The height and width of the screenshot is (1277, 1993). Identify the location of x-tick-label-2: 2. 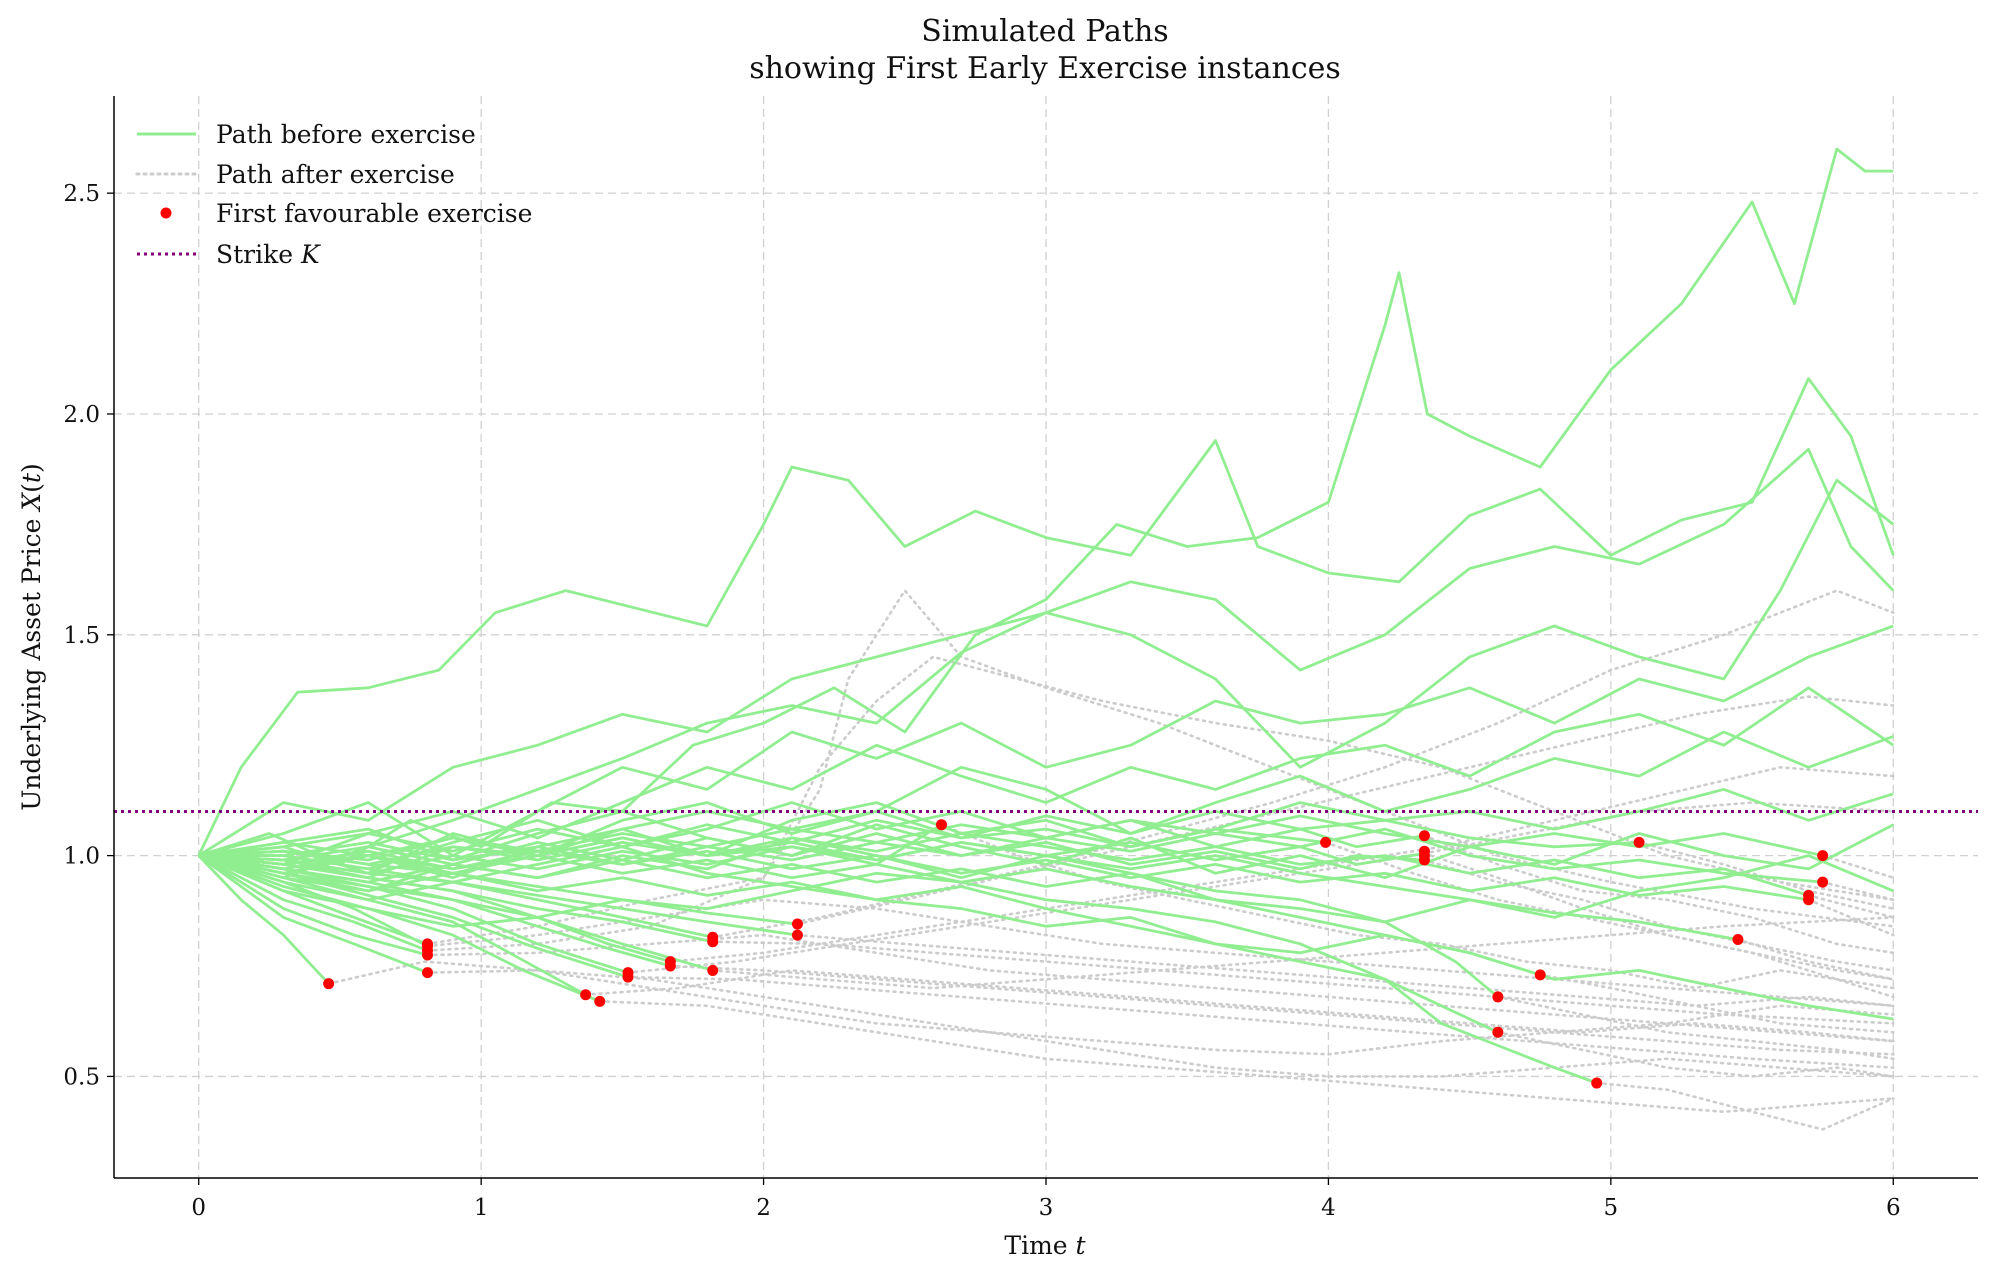
(763, 1208).